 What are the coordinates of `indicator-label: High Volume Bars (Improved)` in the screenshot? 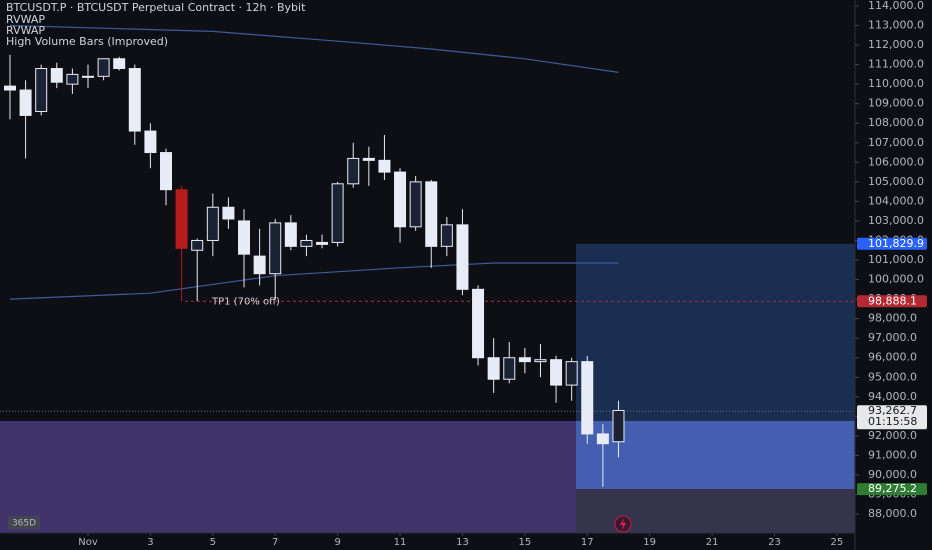 It's located at (87, 41).